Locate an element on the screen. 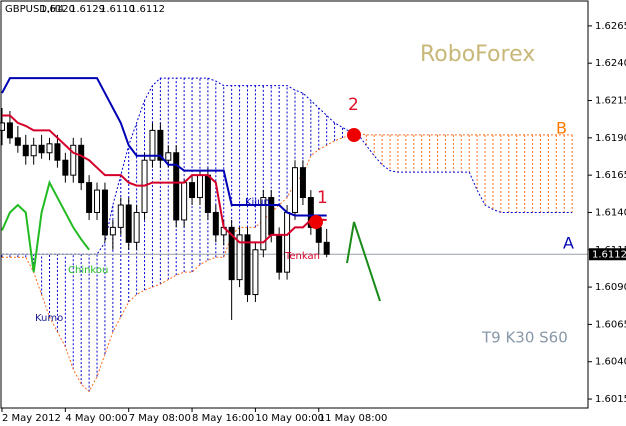 This screenshot has height=426, width=626. ohlc-close: 1.6112 is located at coordinates (147, 9).